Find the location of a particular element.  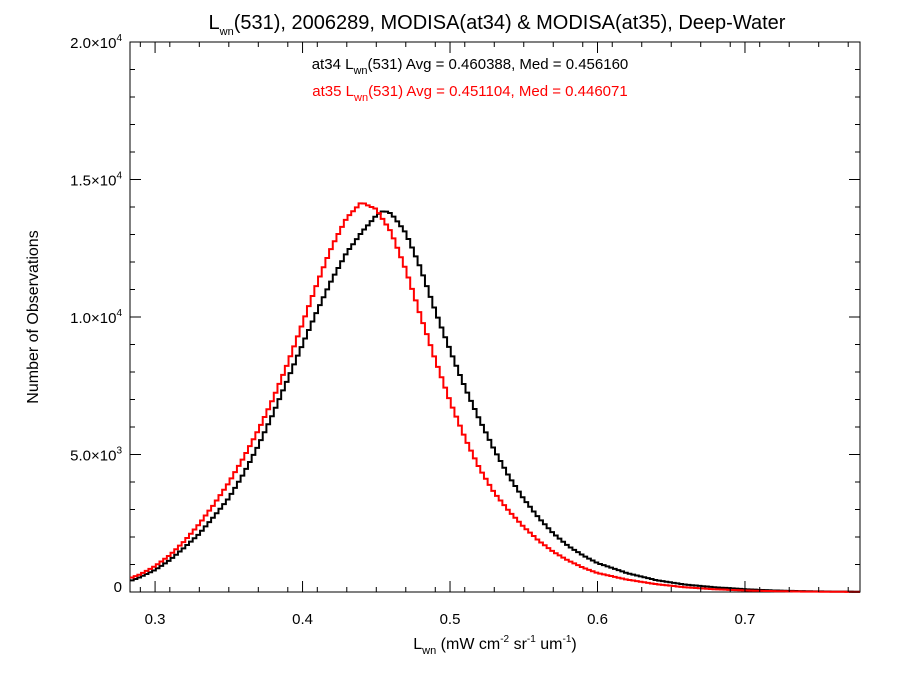

y-tick-label: 1.5×10⁴ is located at coordinates (96, 180).